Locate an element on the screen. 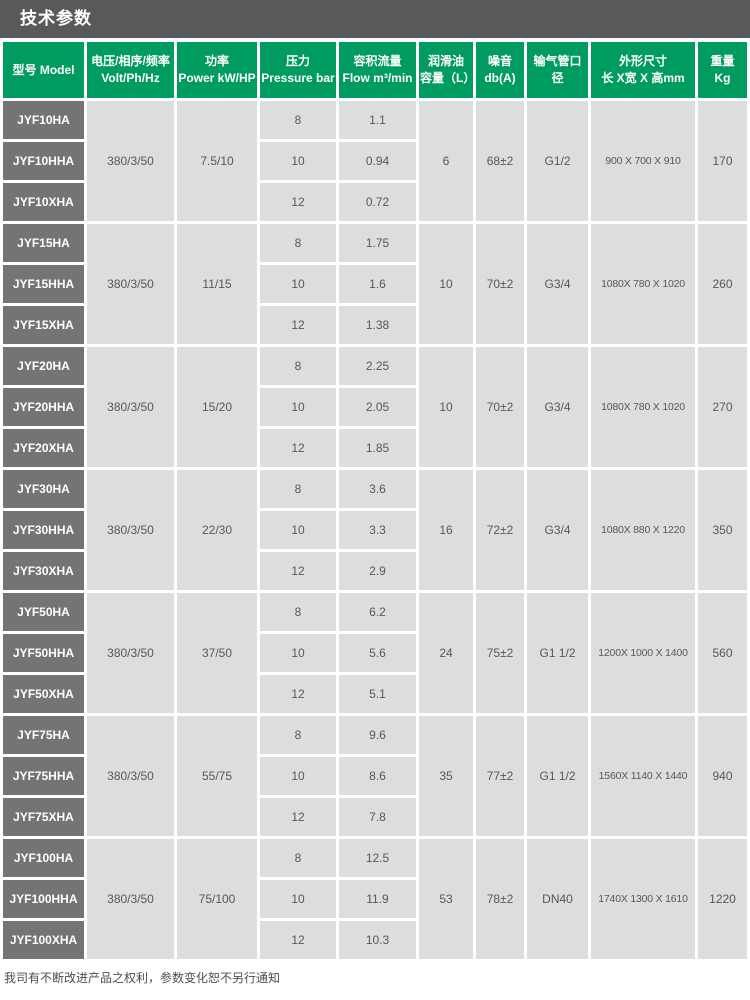 This screenshot has width=750, height=1000. table-row: JYF20HHA 10 2.05 is located at coordinates (375, 407).